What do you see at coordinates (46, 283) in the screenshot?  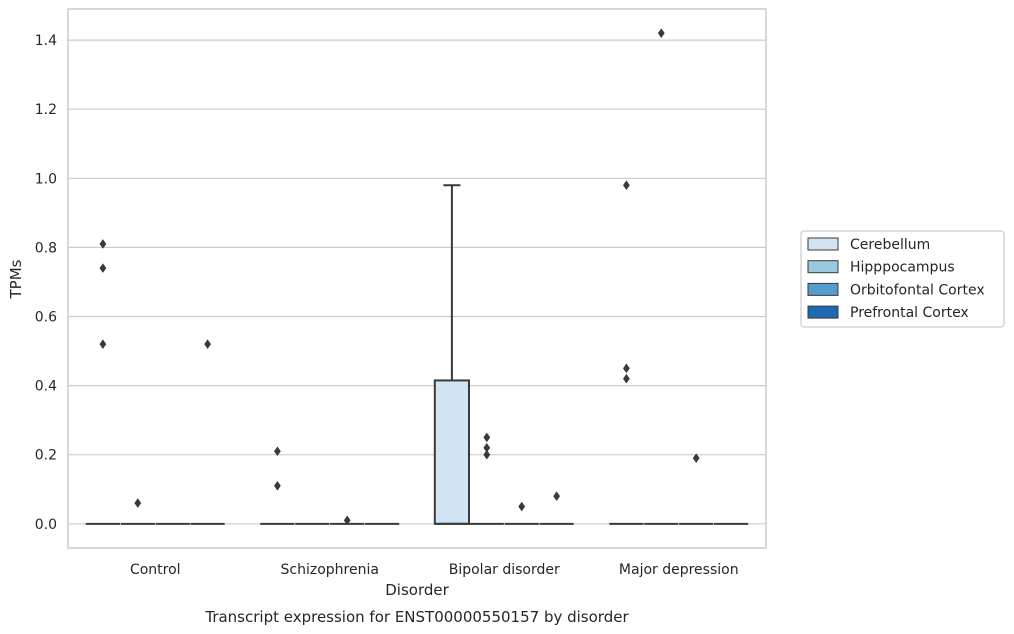 I see `y-tick-labels: 0.0 0.2 0.4 0.6 0.8 1.0 1.2 1.4` at bounding box center [46, 283].